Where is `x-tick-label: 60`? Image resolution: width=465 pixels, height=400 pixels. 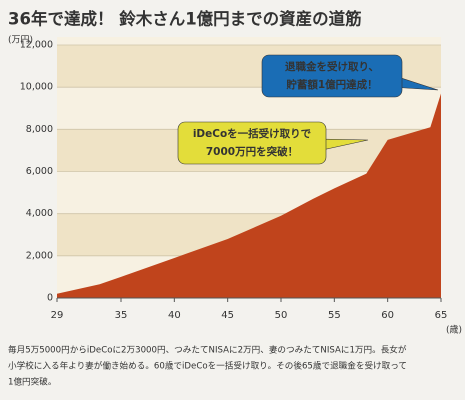
x-tick-label: 60 is located at coordinates (387, 315).